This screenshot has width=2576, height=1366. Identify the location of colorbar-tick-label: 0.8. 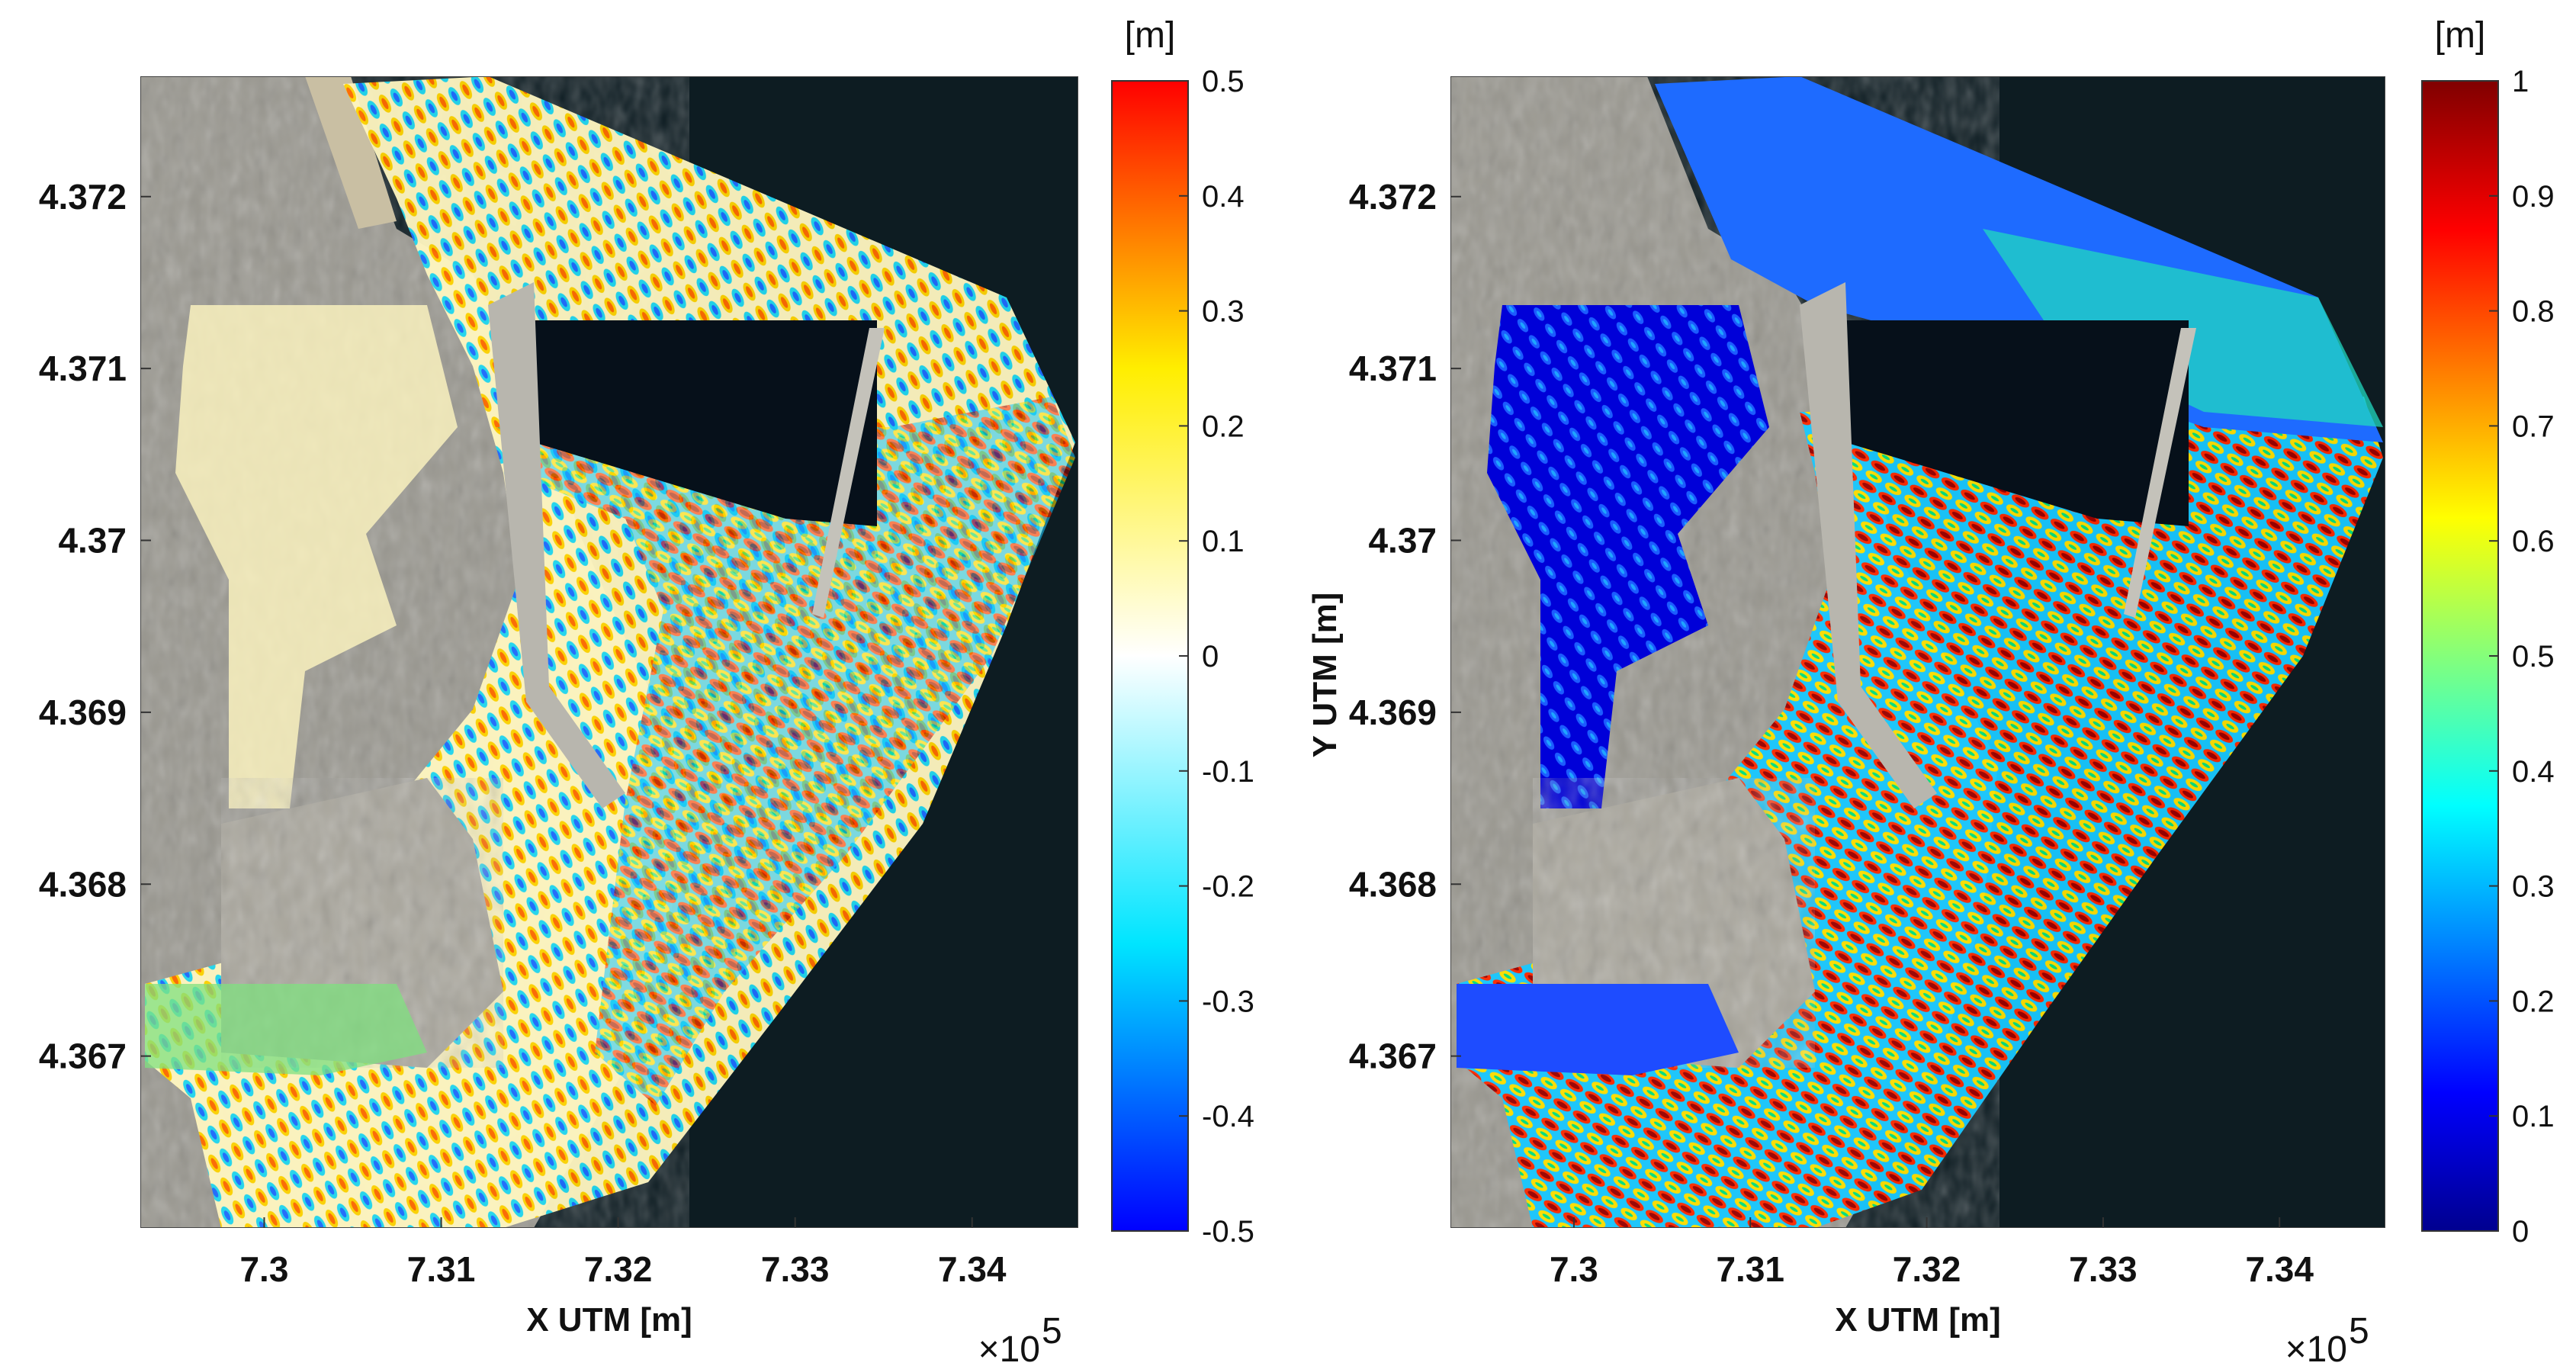
(2533, 312).